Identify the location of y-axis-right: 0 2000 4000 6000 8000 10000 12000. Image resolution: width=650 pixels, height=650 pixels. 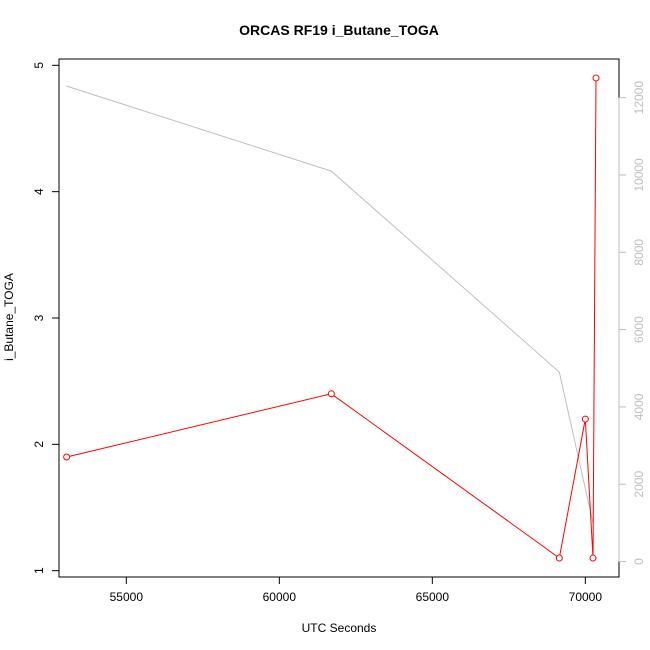
(632, 323).